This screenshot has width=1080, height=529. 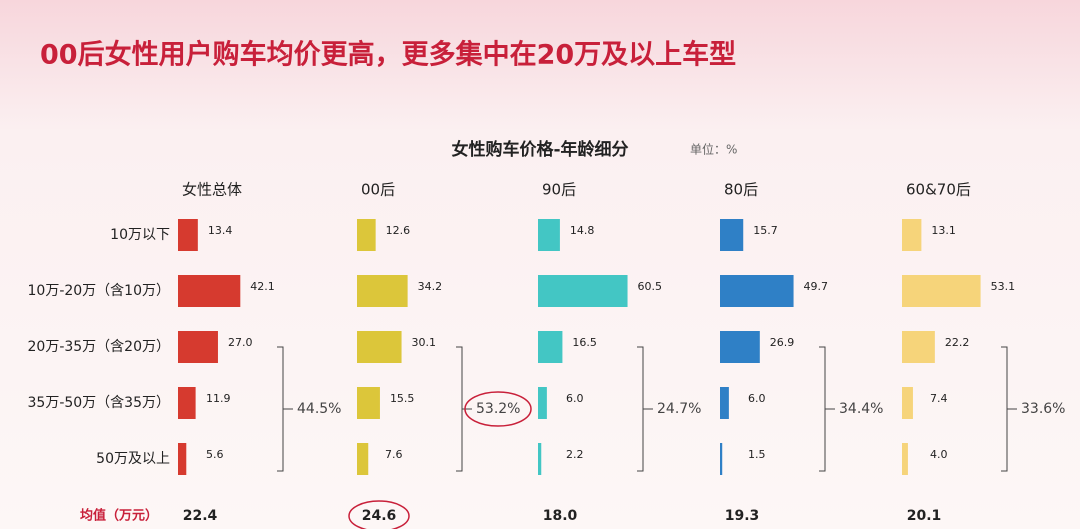 I want to click on panel-header: 90后, so click(x=559, y=190).